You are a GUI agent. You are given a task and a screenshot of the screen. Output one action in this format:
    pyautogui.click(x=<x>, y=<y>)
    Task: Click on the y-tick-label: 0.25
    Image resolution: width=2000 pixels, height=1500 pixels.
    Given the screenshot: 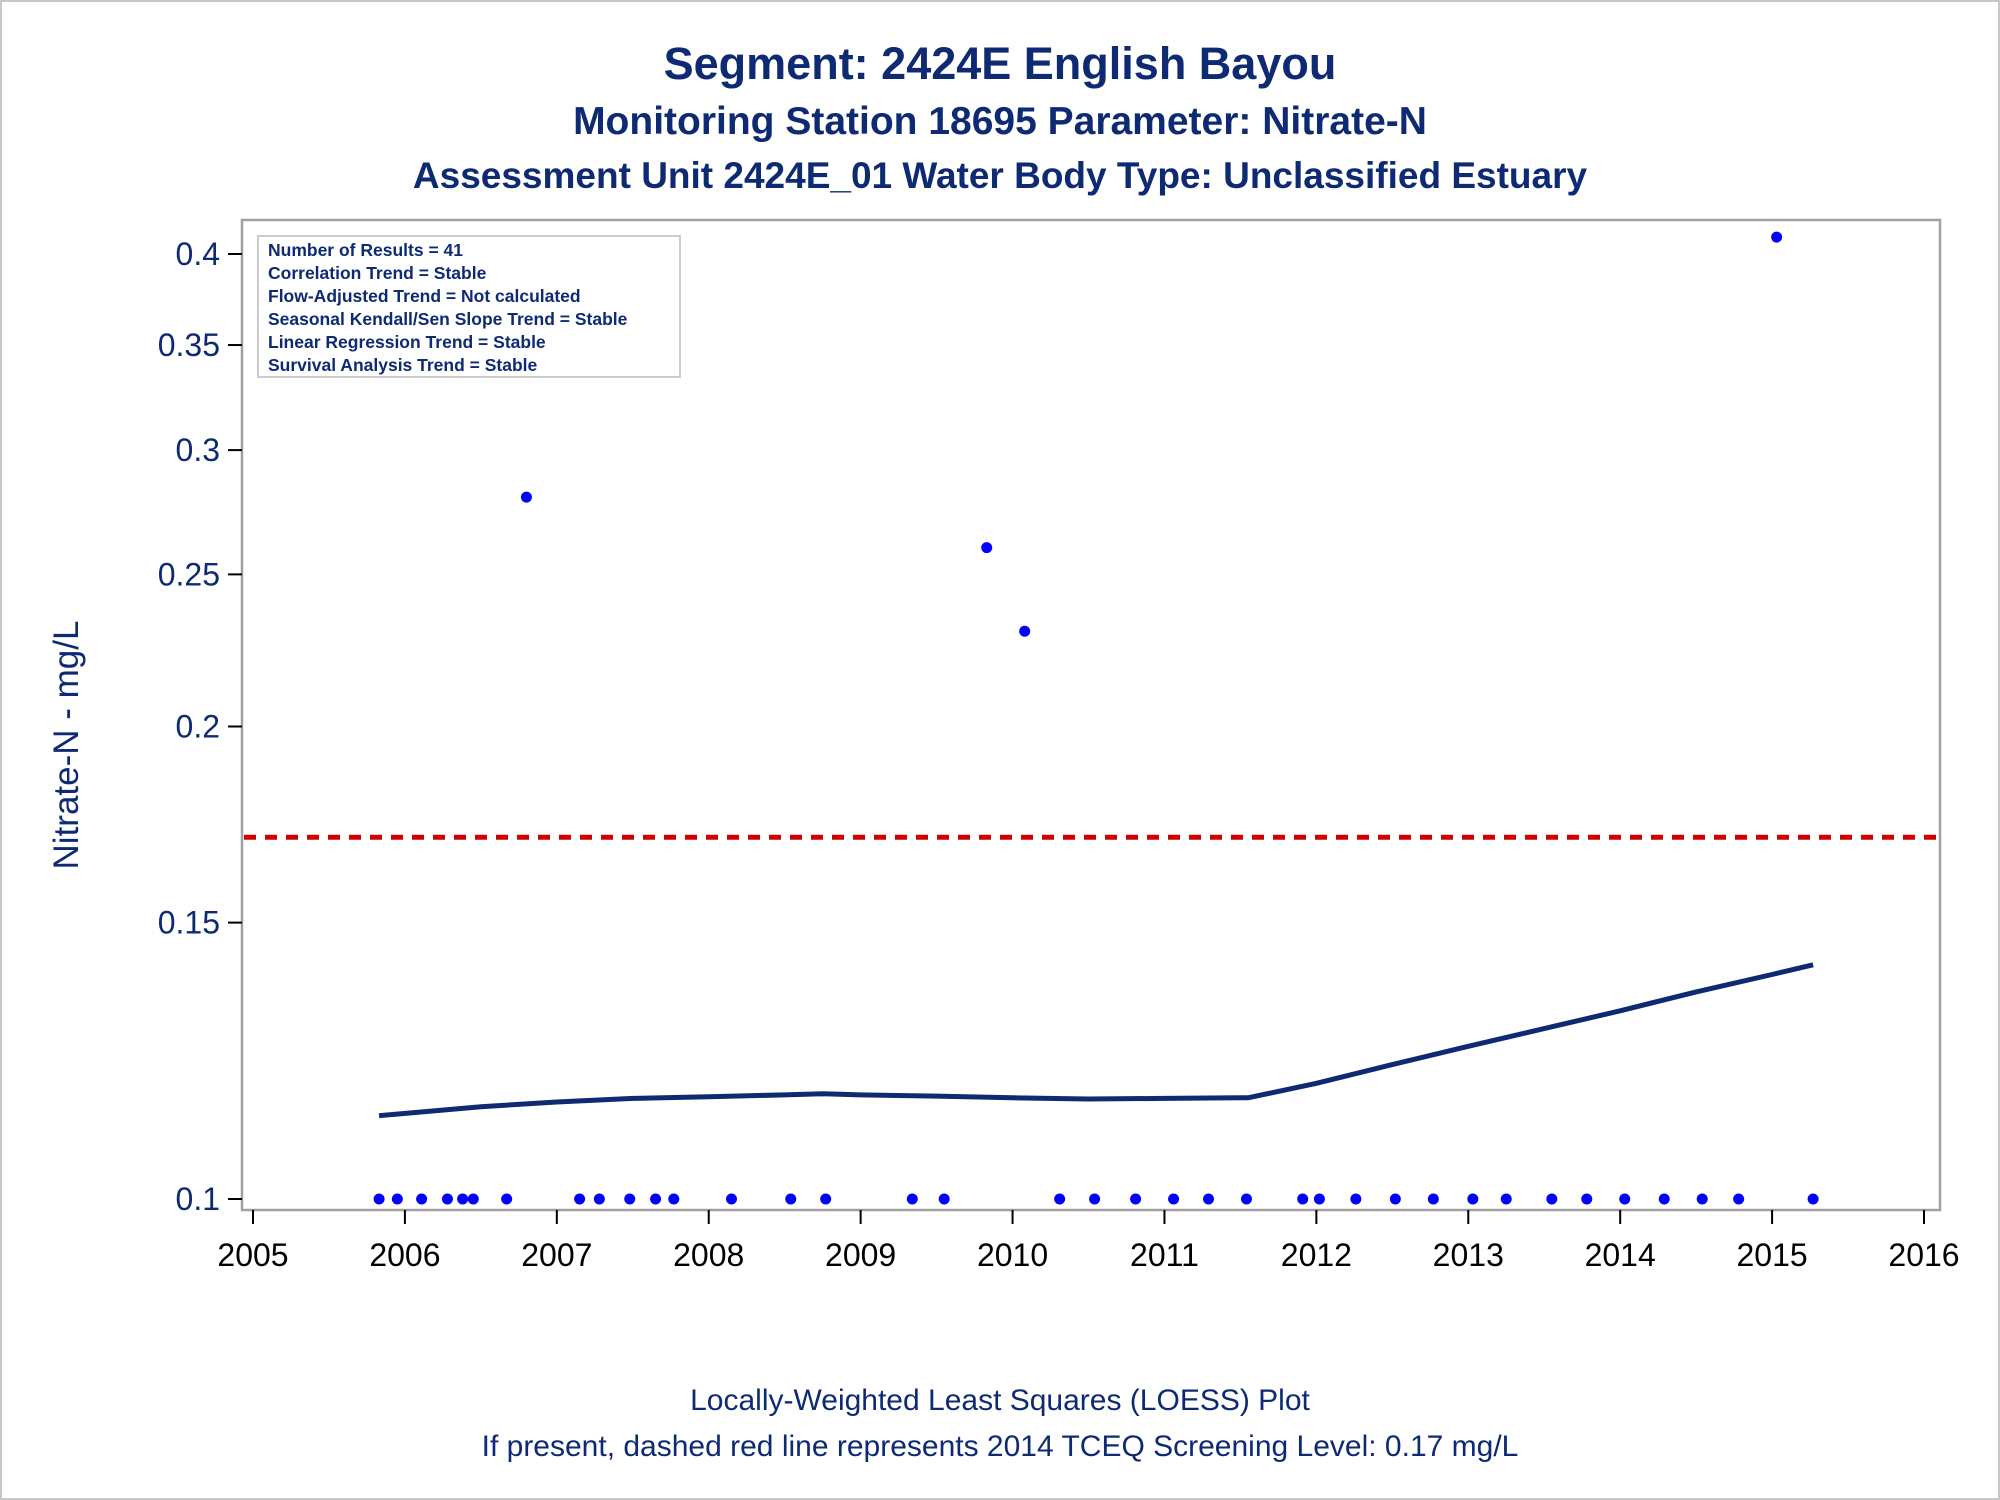 What is the action you would take?
    pyautogui.click(x=189, y=574)
    